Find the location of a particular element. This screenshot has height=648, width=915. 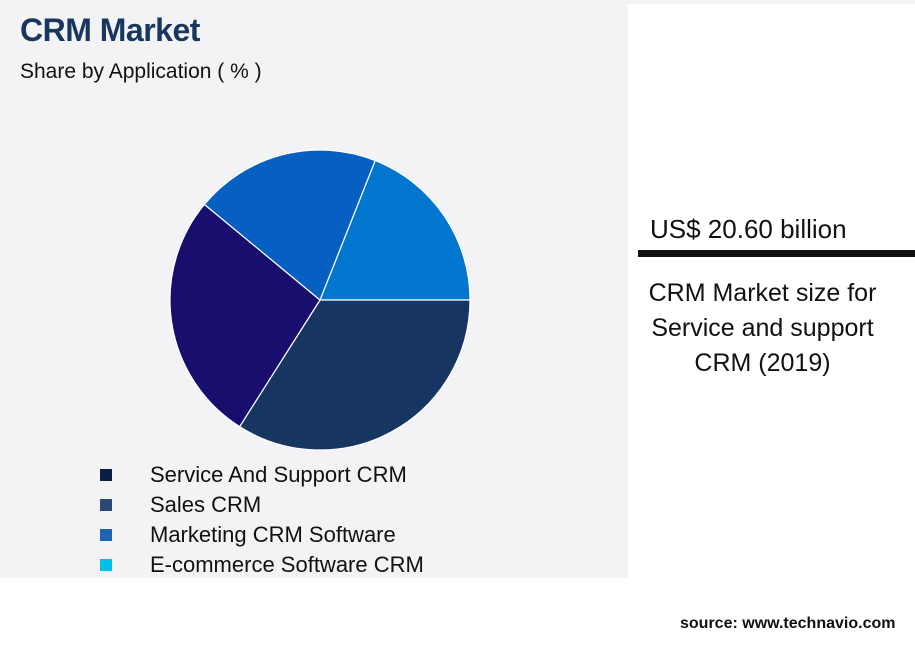

divider is located at coordinates (776, 253).